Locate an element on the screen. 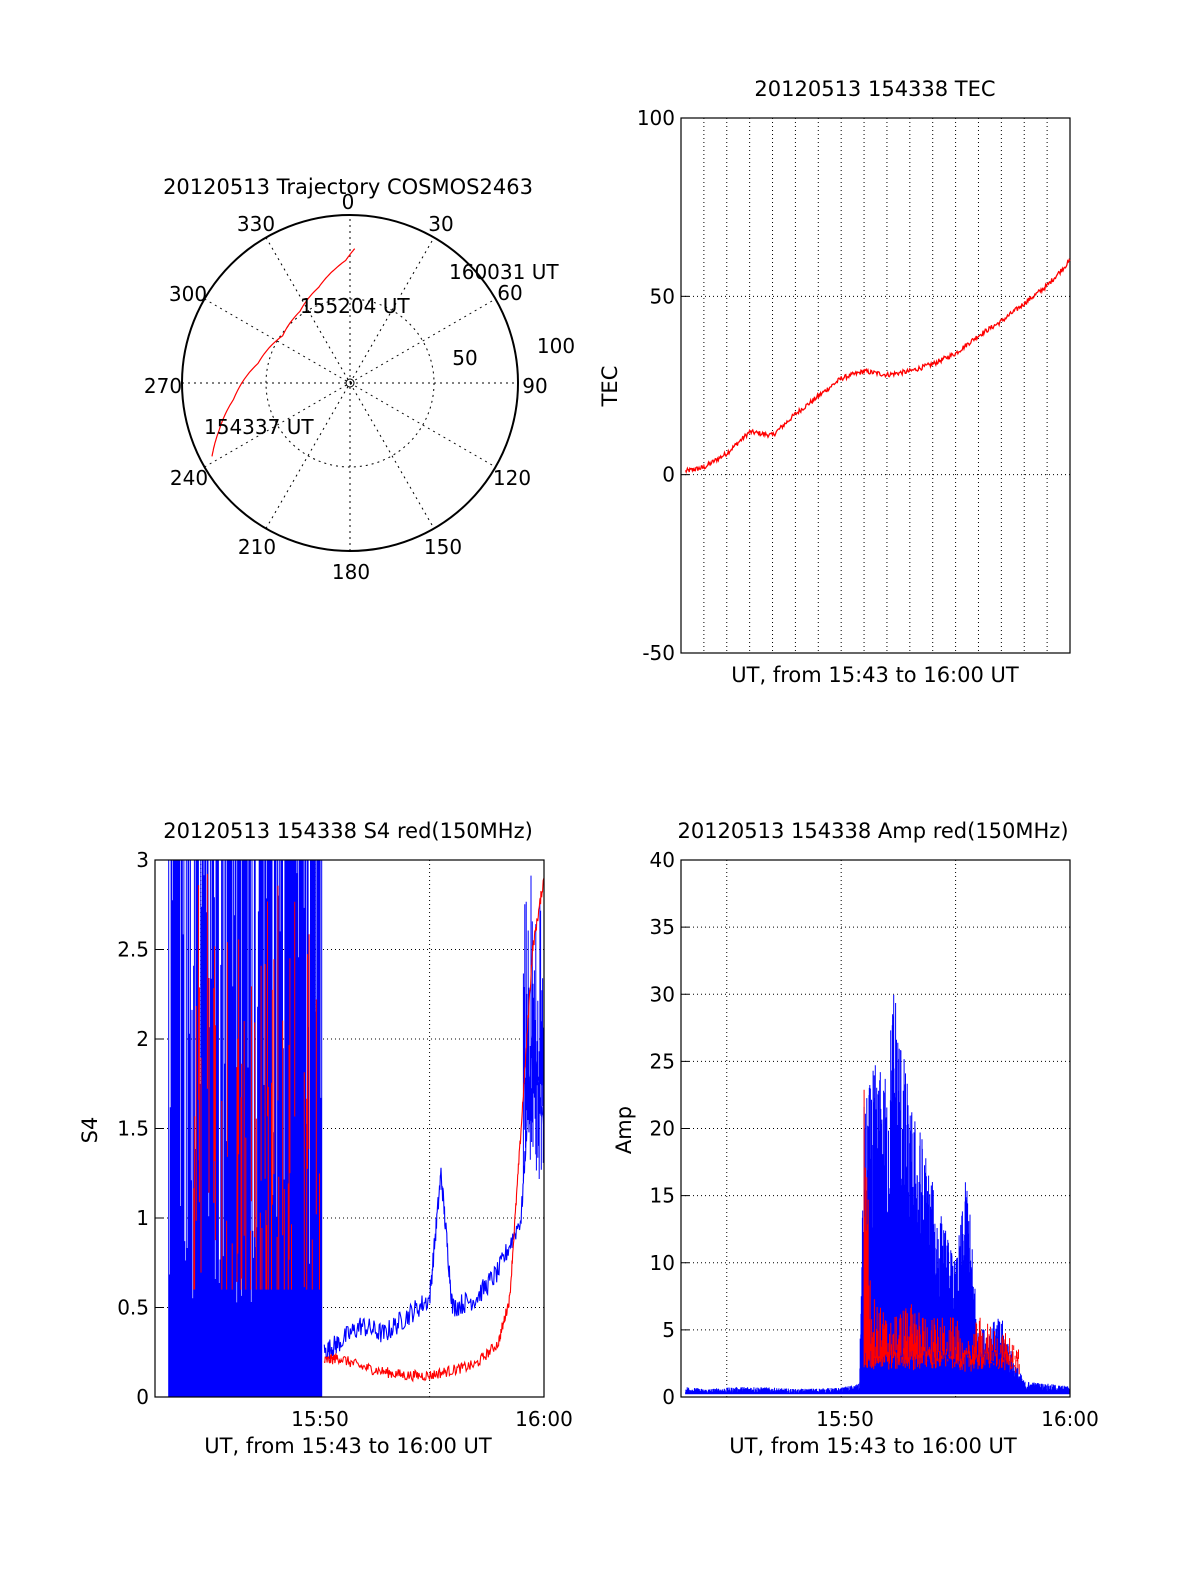 Image resolution: width=1200 pixels, height=1575 pixels. polar-center is located at coordinates (350, 383).